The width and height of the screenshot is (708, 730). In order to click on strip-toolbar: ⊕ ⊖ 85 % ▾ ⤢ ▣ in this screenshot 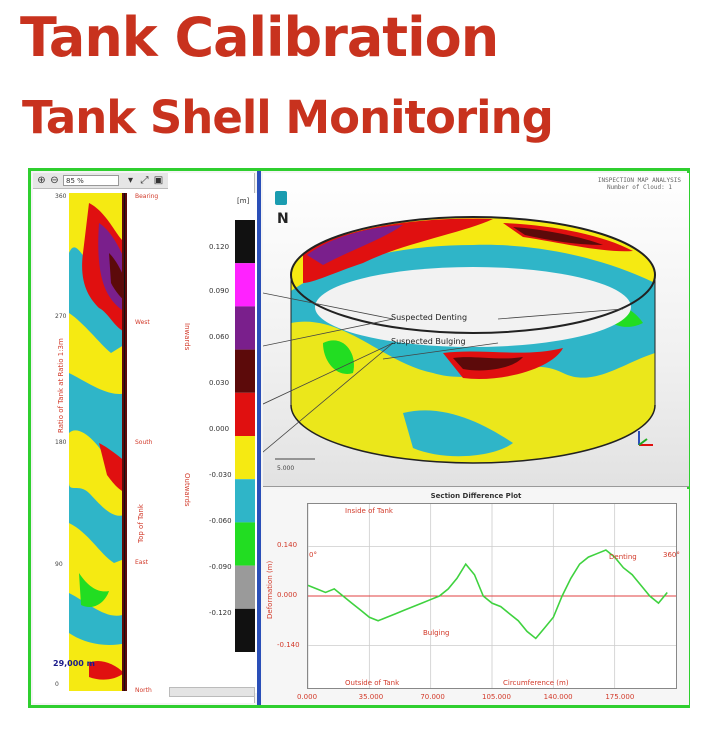, I will do `click(100, 181)`.